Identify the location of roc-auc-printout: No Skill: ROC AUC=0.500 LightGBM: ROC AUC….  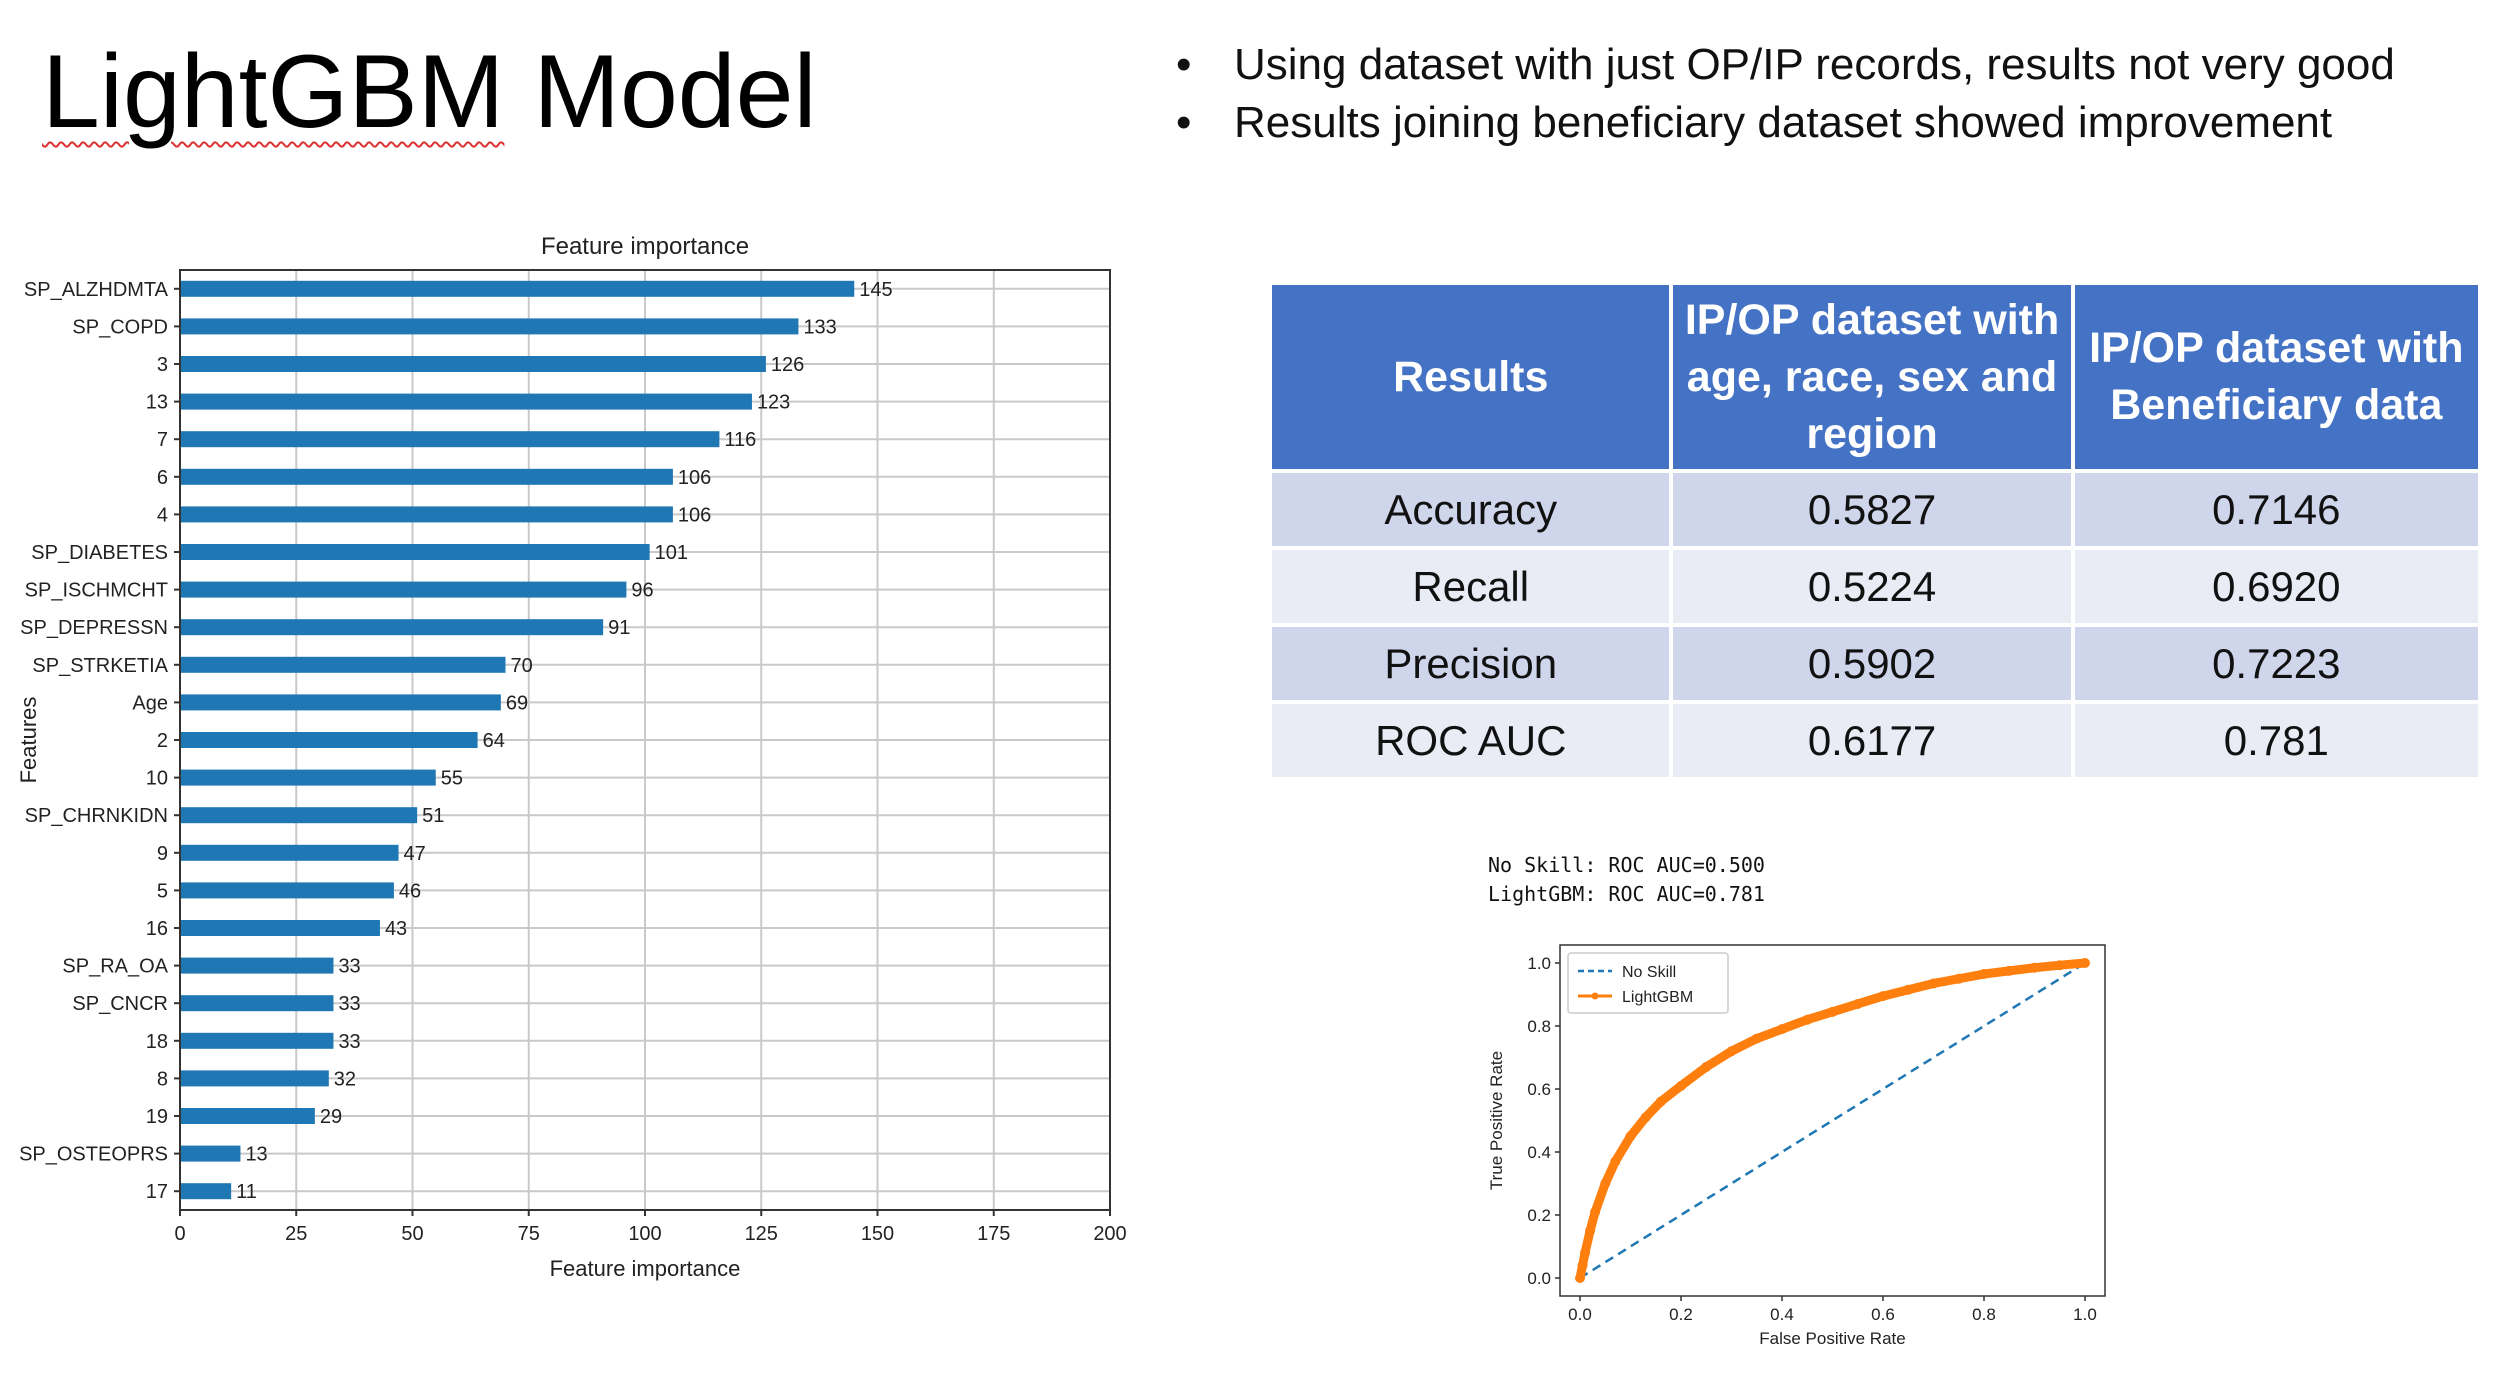
(1626, 880).